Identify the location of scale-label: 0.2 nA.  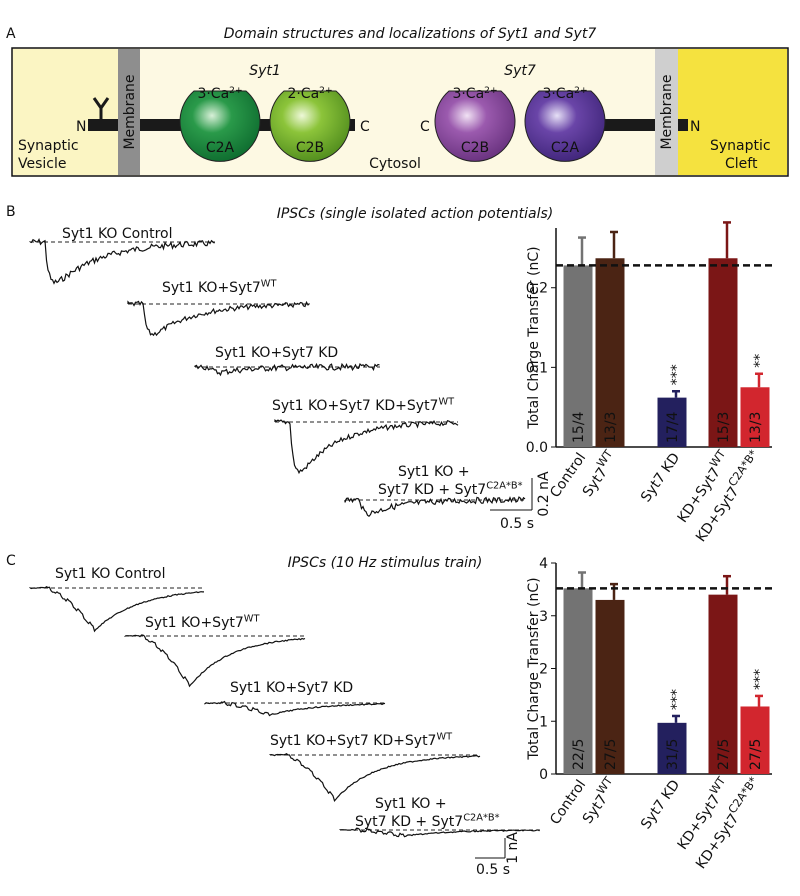
(544, 494).